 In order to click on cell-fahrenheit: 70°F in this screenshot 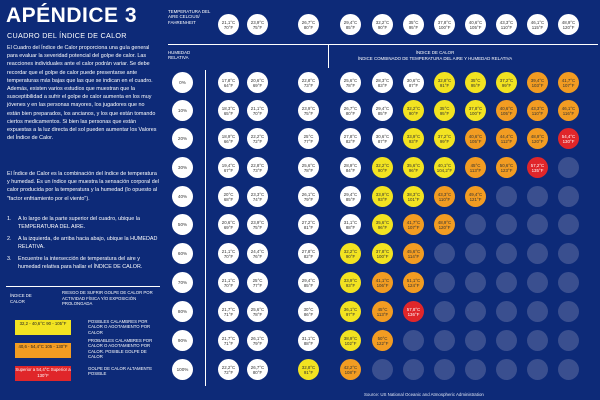, I will do `click(228, 285)`.